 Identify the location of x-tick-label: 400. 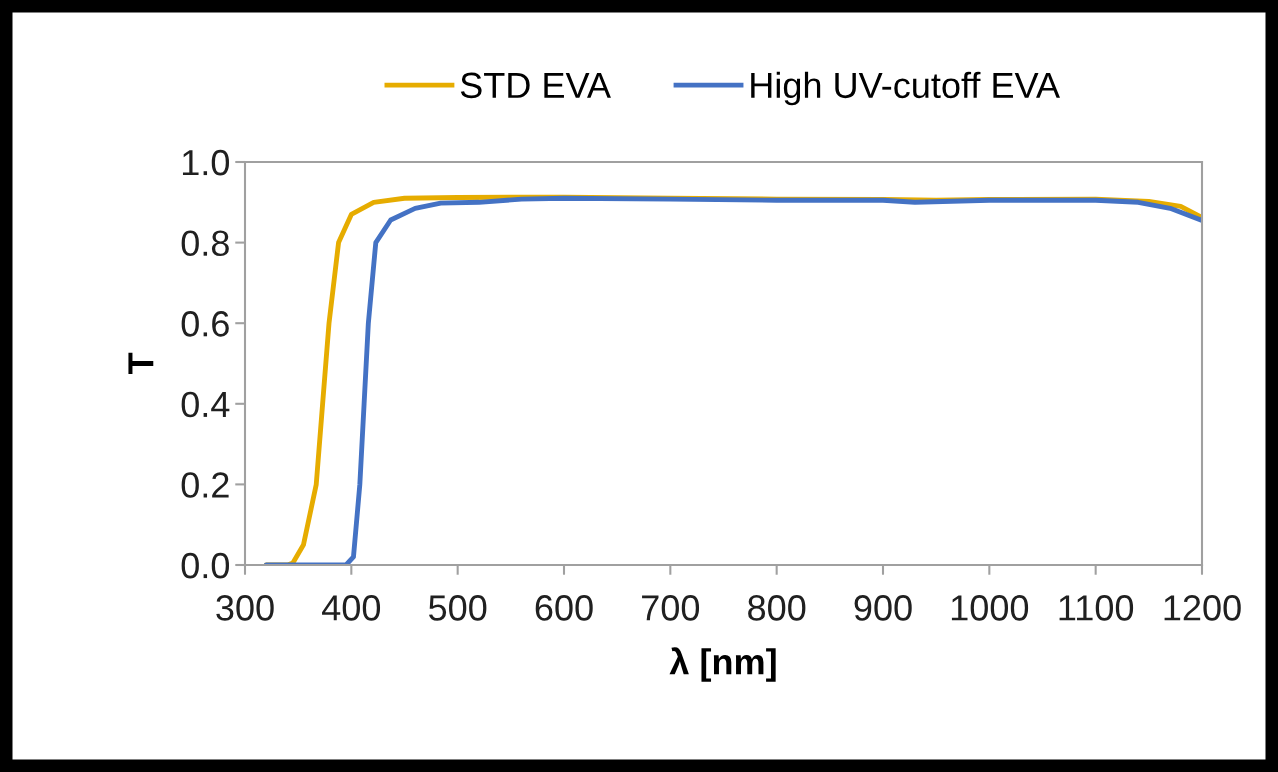
(351, 608).